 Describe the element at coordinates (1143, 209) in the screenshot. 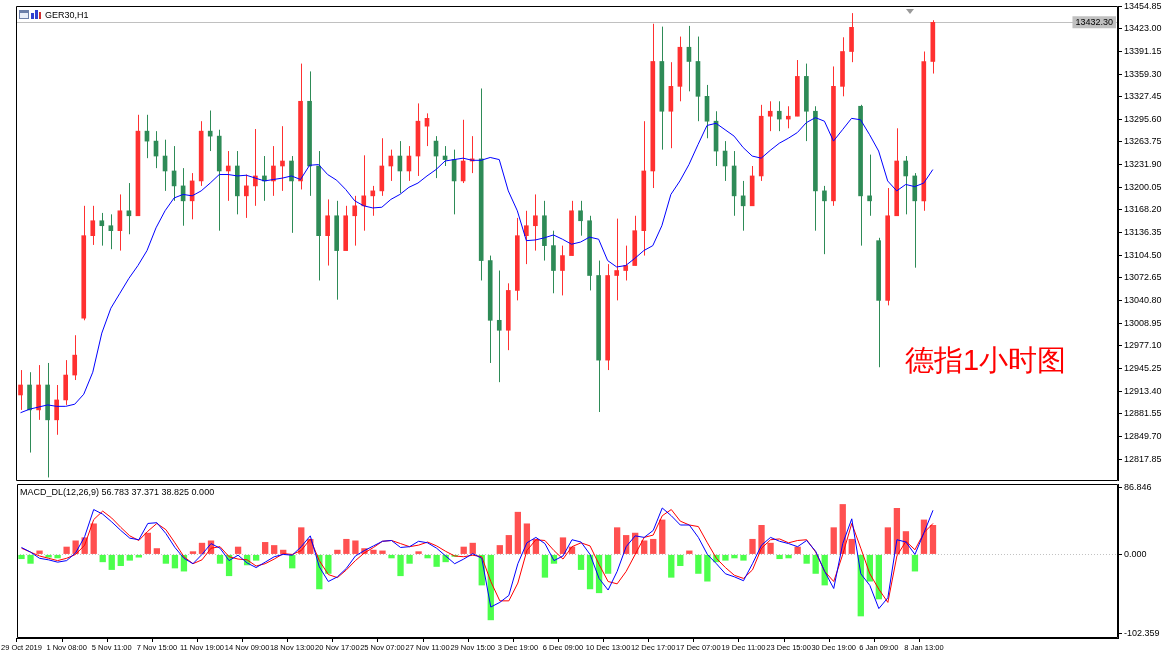

I see `y-tick-label: 13168.20` at that location.